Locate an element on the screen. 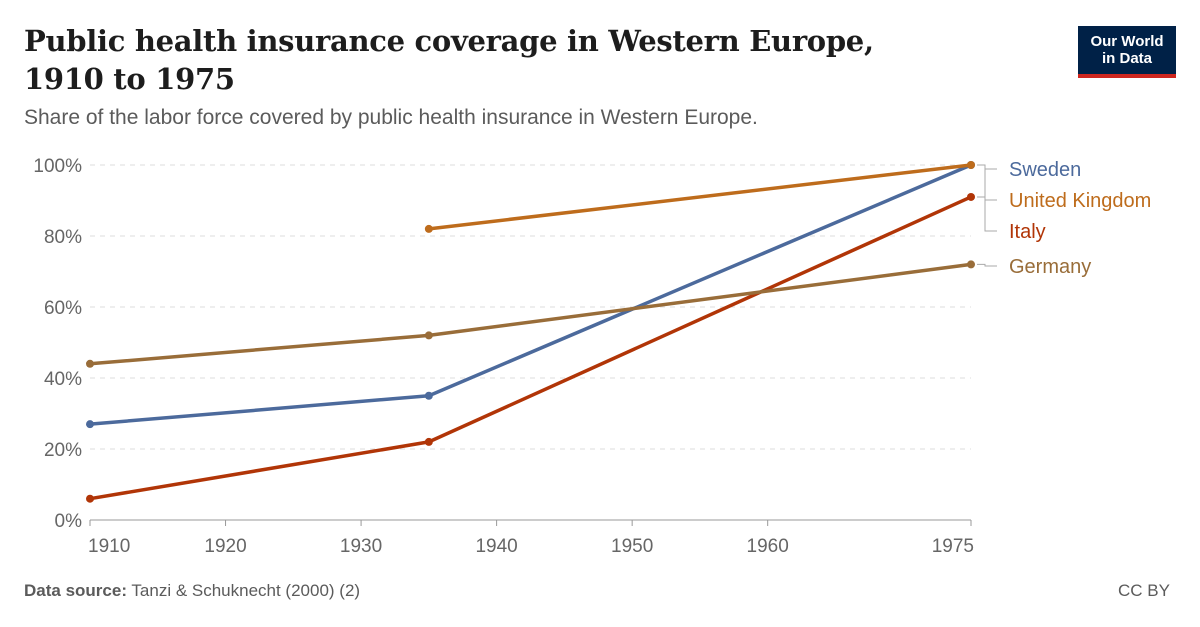 Image resolution: width=1200 pixels, height=627 pixels. x-tick-label: 1930 is located at coordinates (361, 546).